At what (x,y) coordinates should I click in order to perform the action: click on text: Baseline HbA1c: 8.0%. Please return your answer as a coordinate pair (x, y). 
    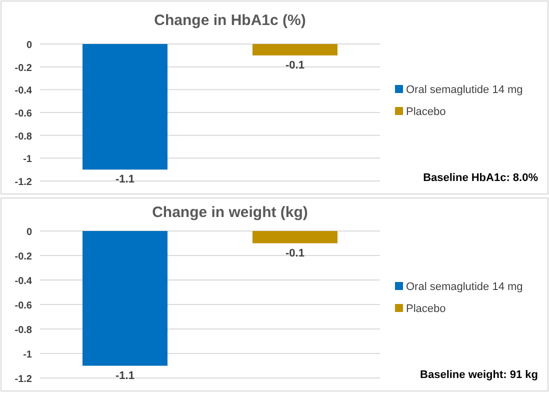
    Looking at the image, I should click on (480, 178).